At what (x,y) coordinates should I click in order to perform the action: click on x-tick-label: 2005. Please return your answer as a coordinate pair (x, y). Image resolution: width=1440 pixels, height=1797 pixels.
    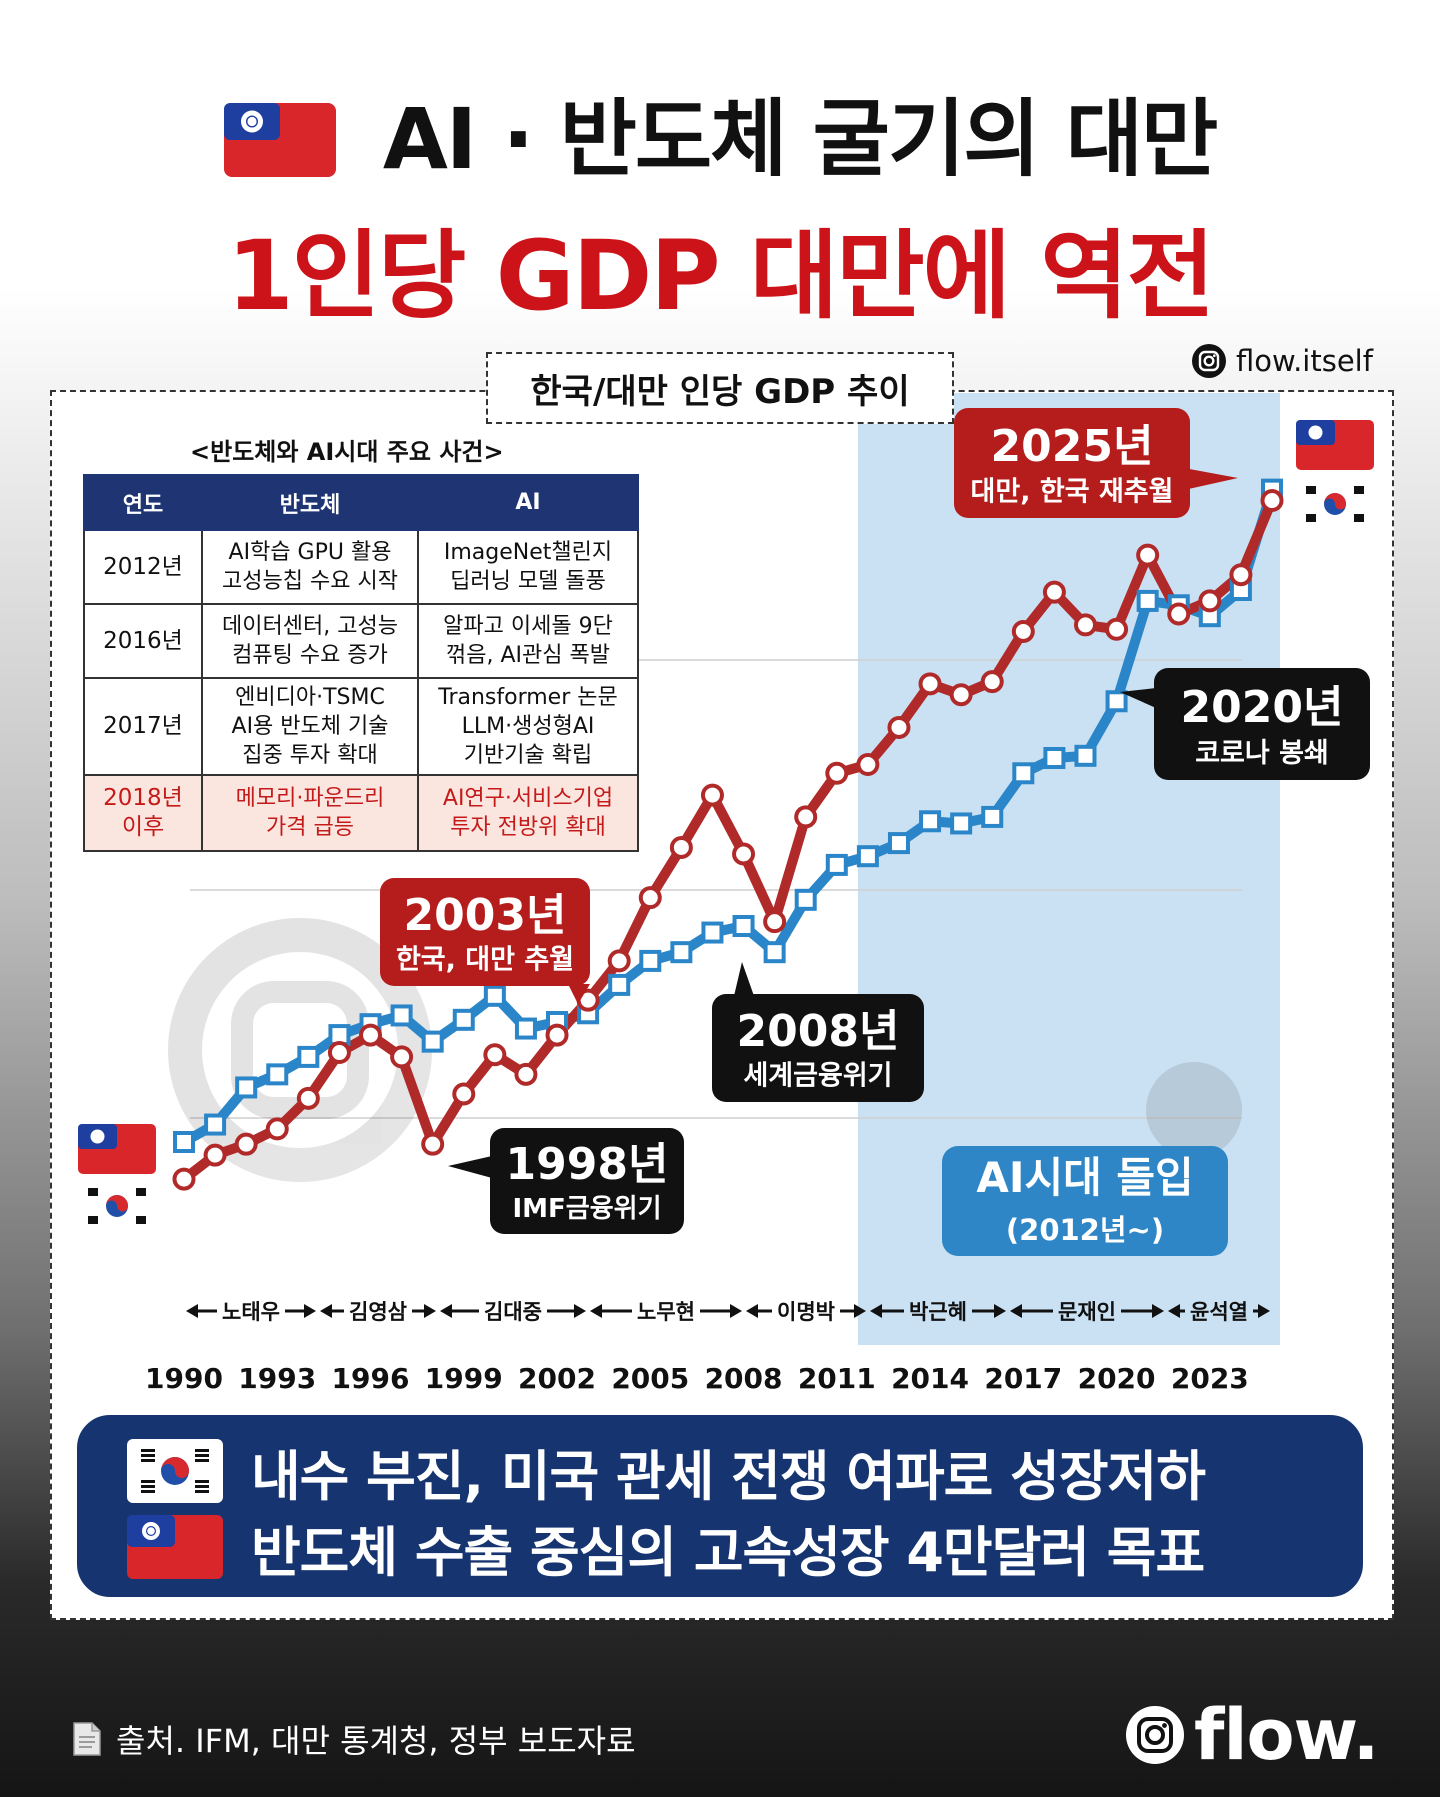
    Looking at the image, I should click on (650, 1378).